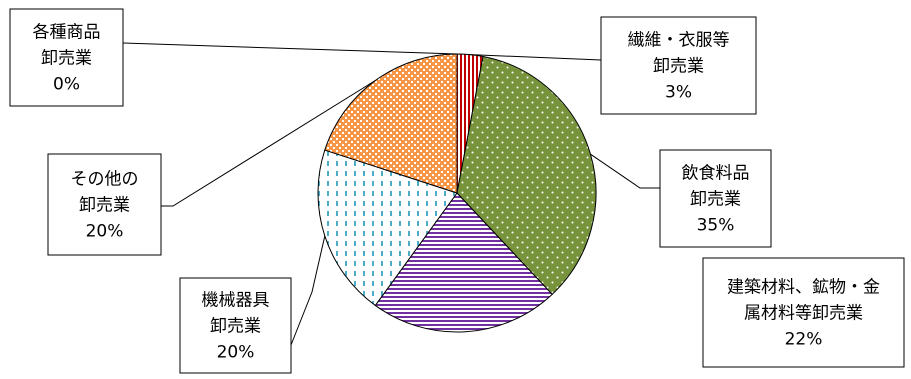 The width and height of the screenshot is (911, 379). Describe the element at coordinates (678, 93) in the screenshot. I see `slice-percent: 3%` at that location.